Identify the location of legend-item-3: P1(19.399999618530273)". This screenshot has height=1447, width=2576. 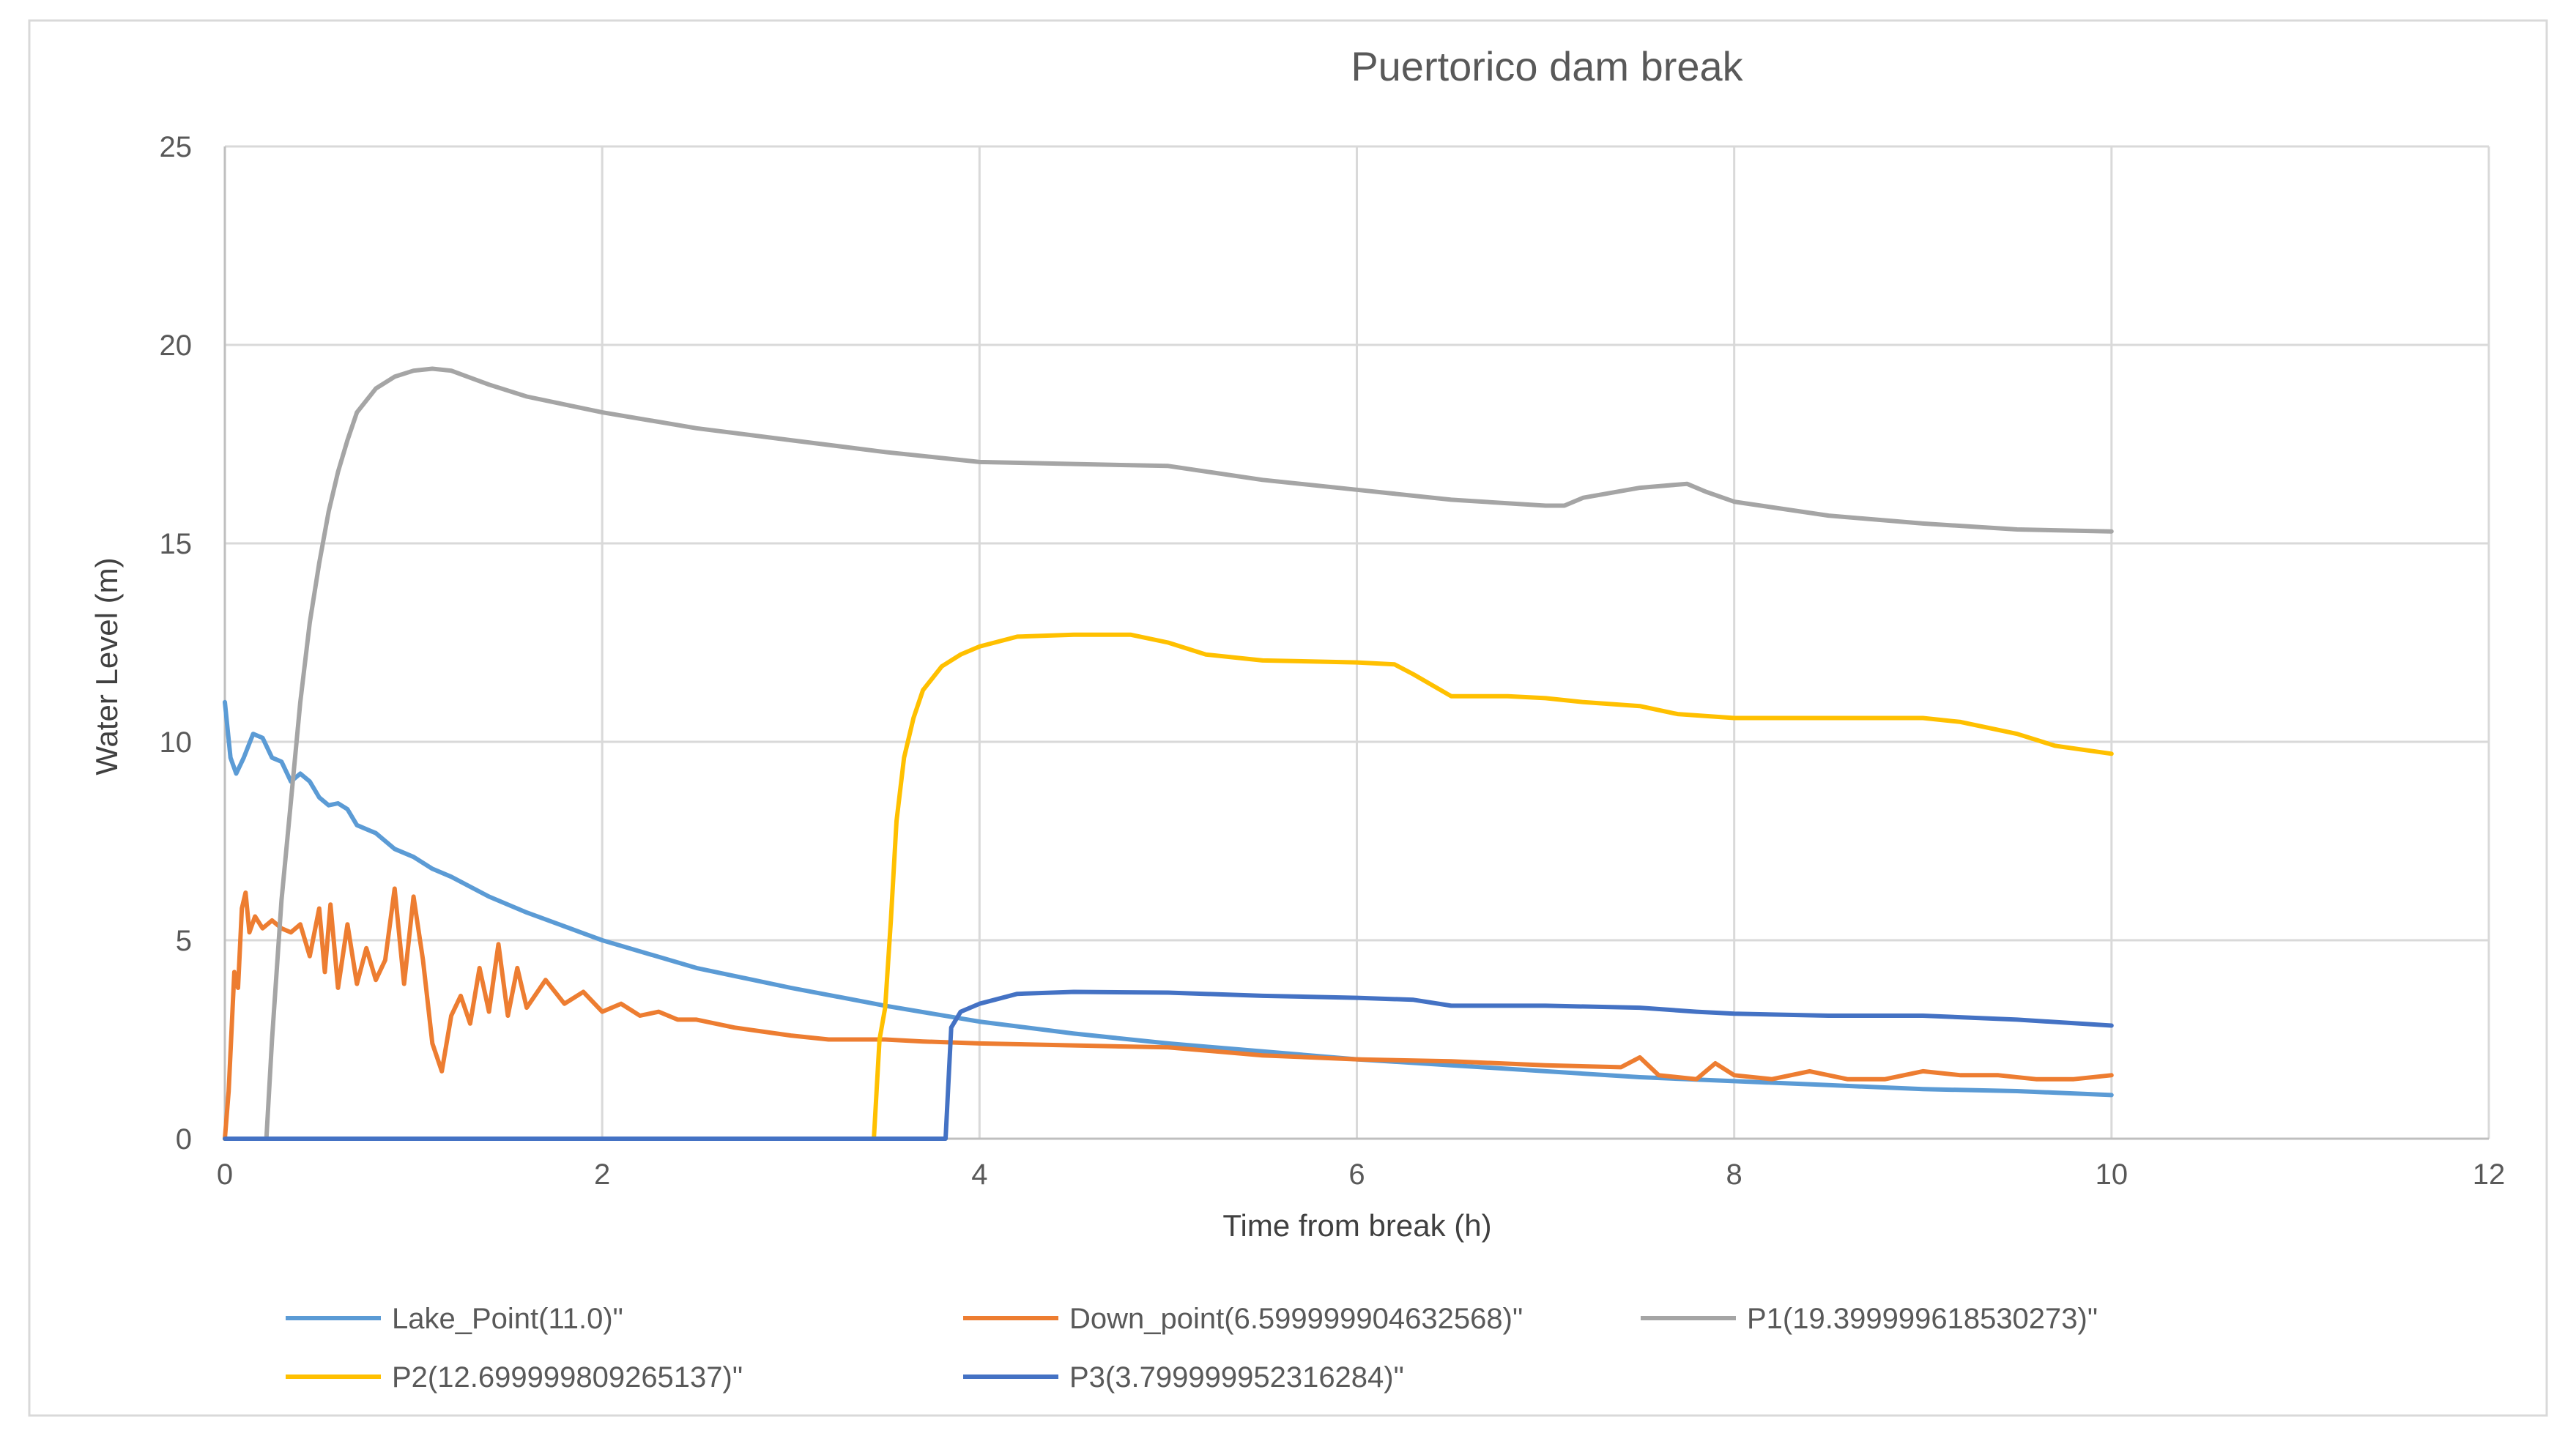
(1869, 1319).